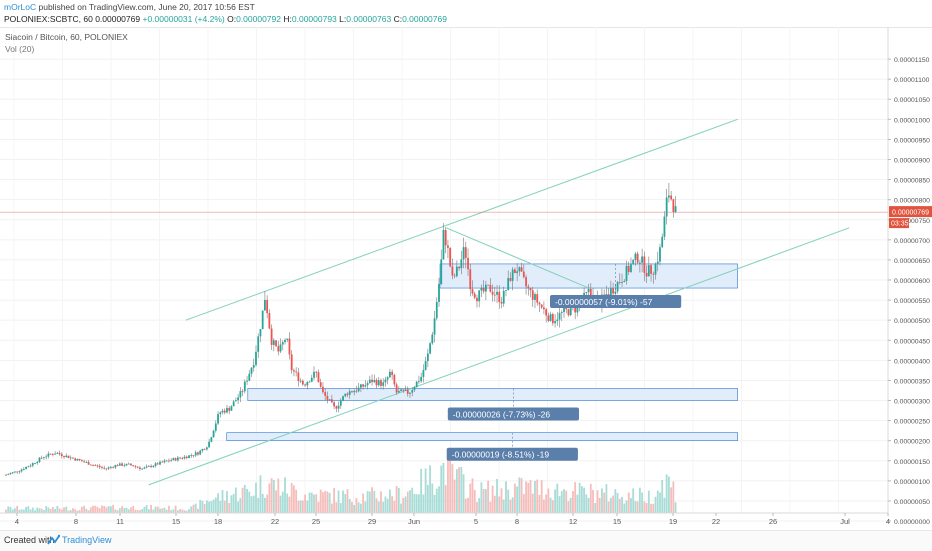 The width and height of the screenshot is (932, 551). Describe the element at coordinates (20, 7) in the screenshot. I see `author-link: mOrLoC` at that location.